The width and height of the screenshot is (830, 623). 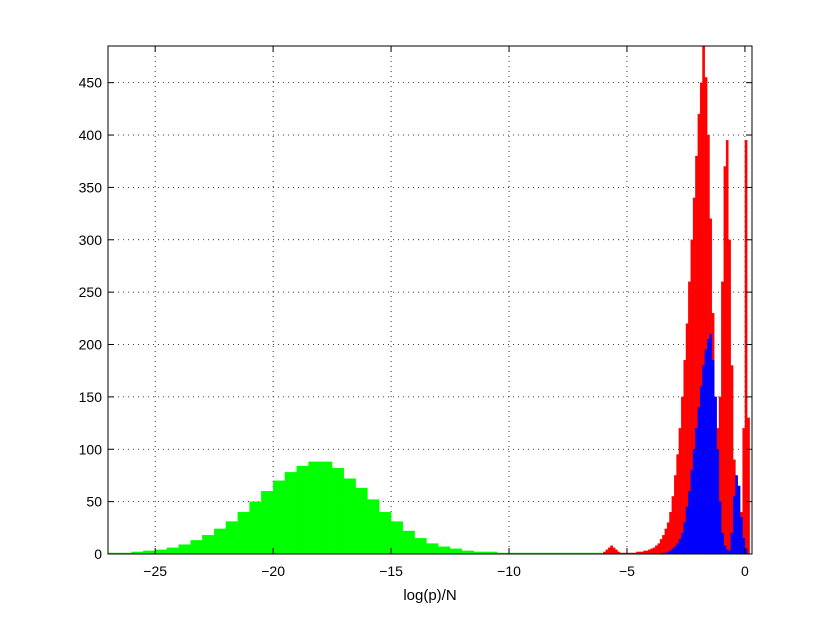 What do you see at coordinates (91, 83) in the screenshot?
I see `y-tick-label: 450` at bounding box center [91, 83].